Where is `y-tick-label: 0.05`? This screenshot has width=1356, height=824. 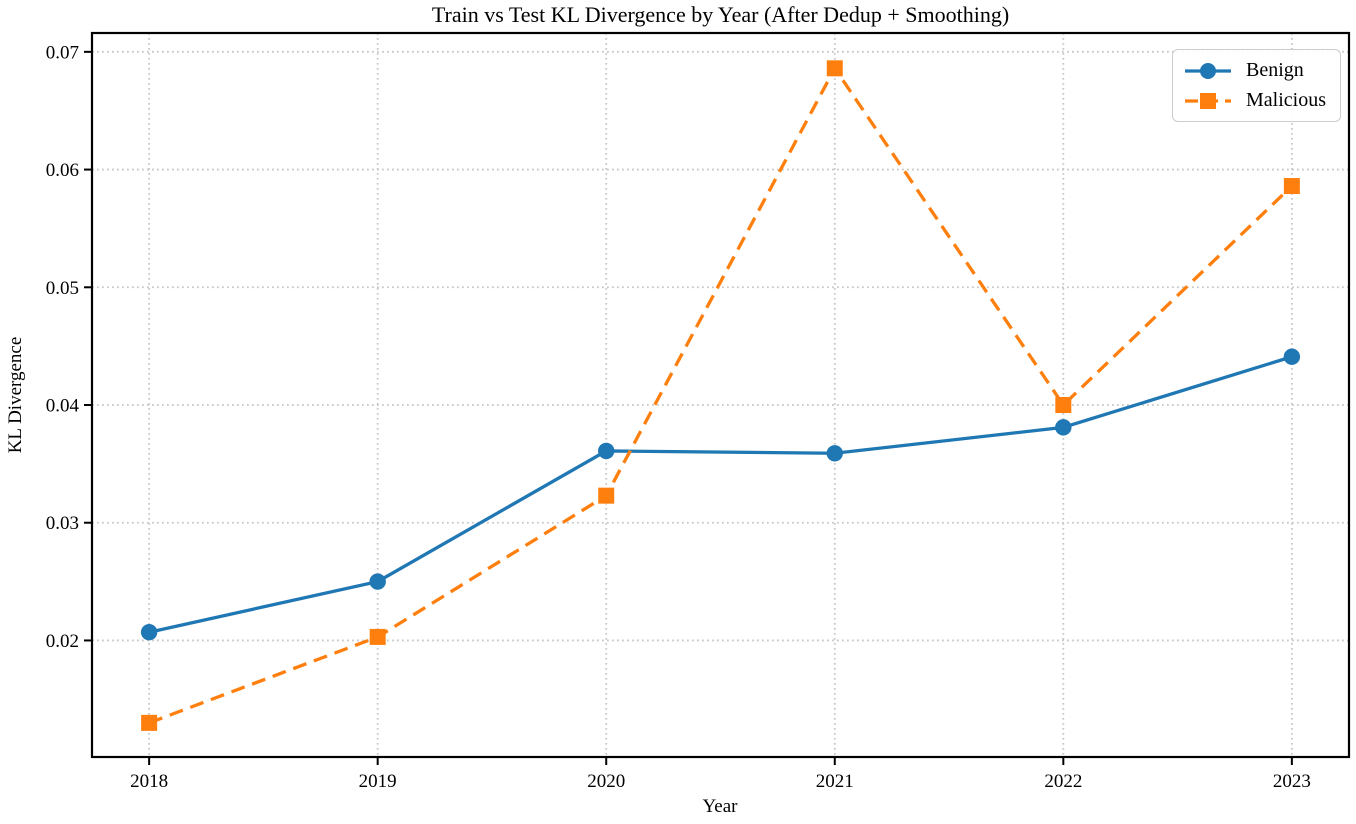 y-tick-label: 0.05 is located at coordinates (62, 288).